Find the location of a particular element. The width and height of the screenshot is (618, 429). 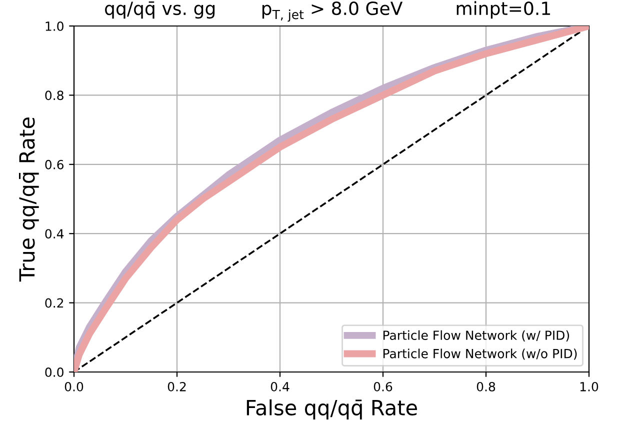

y-tick-label: 0.2 is located at coordinates (54, 303).